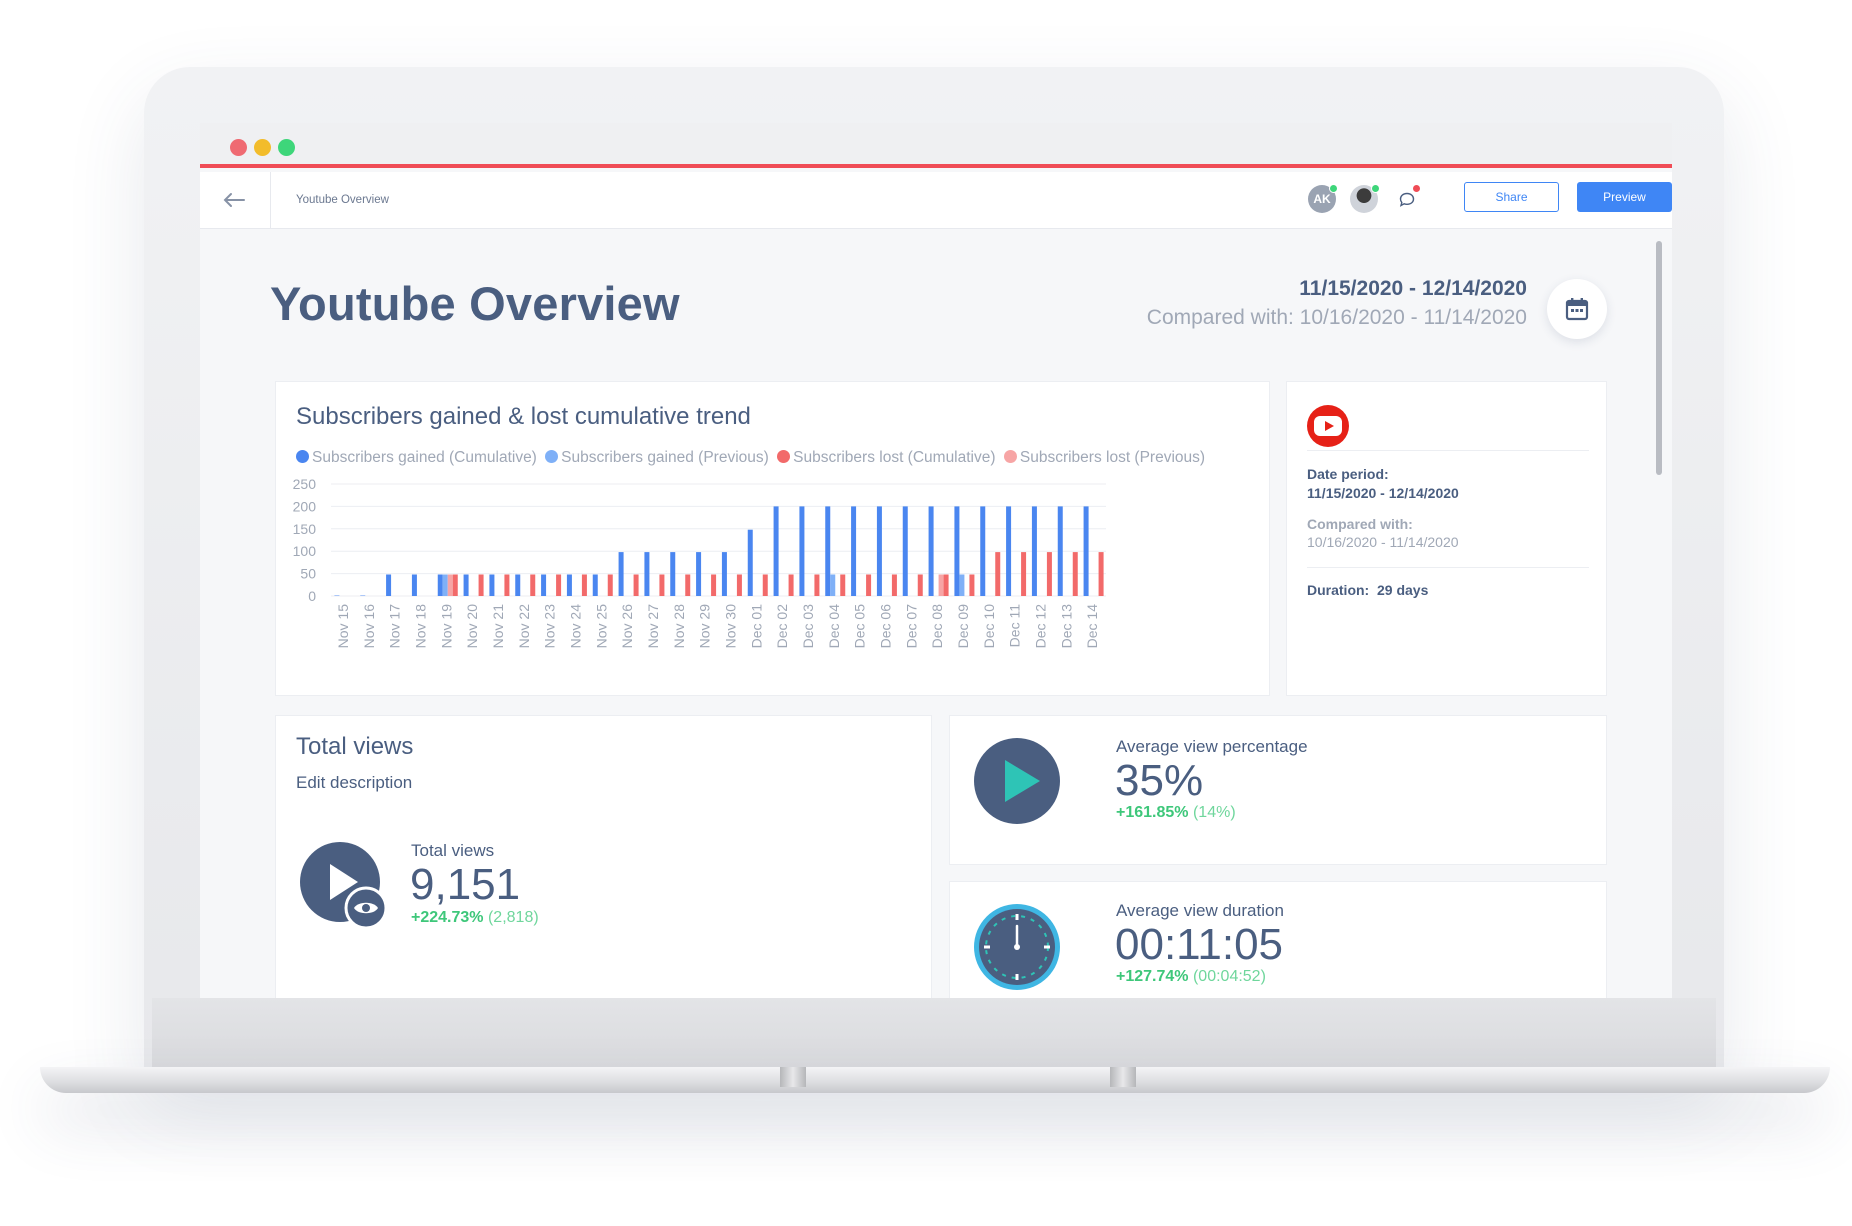  What do you see at coordinates (1659, 358) in the screenshot?
I see `vertical-scrollbar` at bounding box center [1659, 358].